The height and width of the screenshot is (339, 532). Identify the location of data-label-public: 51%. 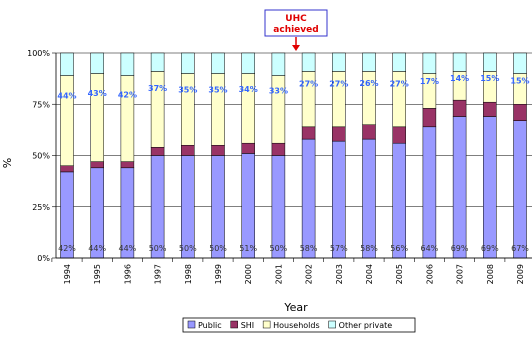
(248, 248).